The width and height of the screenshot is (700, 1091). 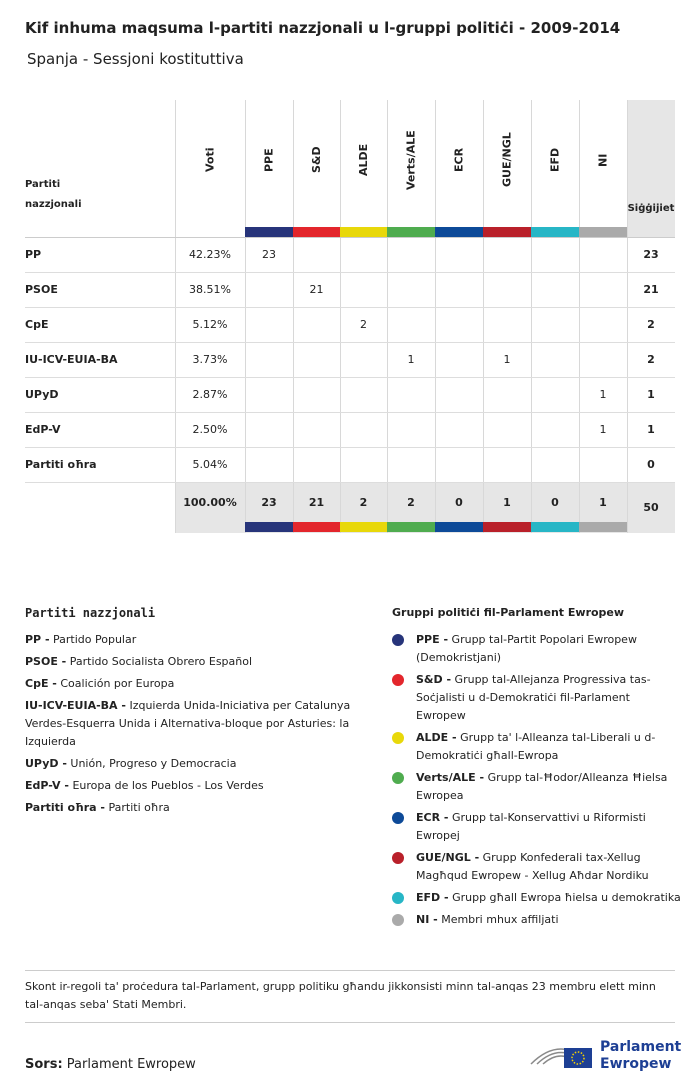 What do you see at coordinates (450, 777) in the screenshot?
I see `legend-term: Verts/ALE -` at bounding box center [450, 777].